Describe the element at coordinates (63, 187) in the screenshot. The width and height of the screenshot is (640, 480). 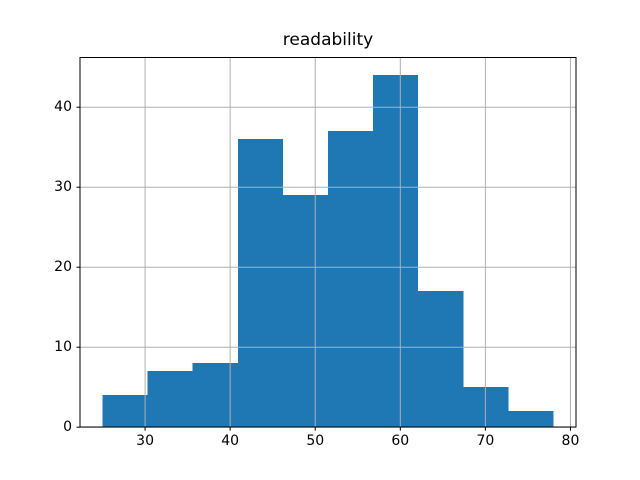
I see `y-tick-label: 30` at that location.